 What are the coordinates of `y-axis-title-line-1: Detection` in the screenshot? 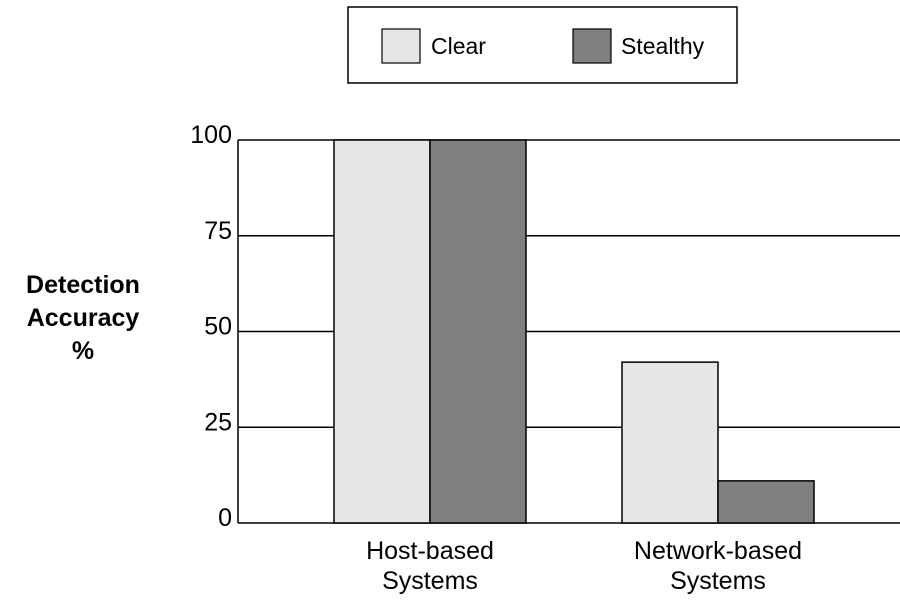 It's located at (83, 285).